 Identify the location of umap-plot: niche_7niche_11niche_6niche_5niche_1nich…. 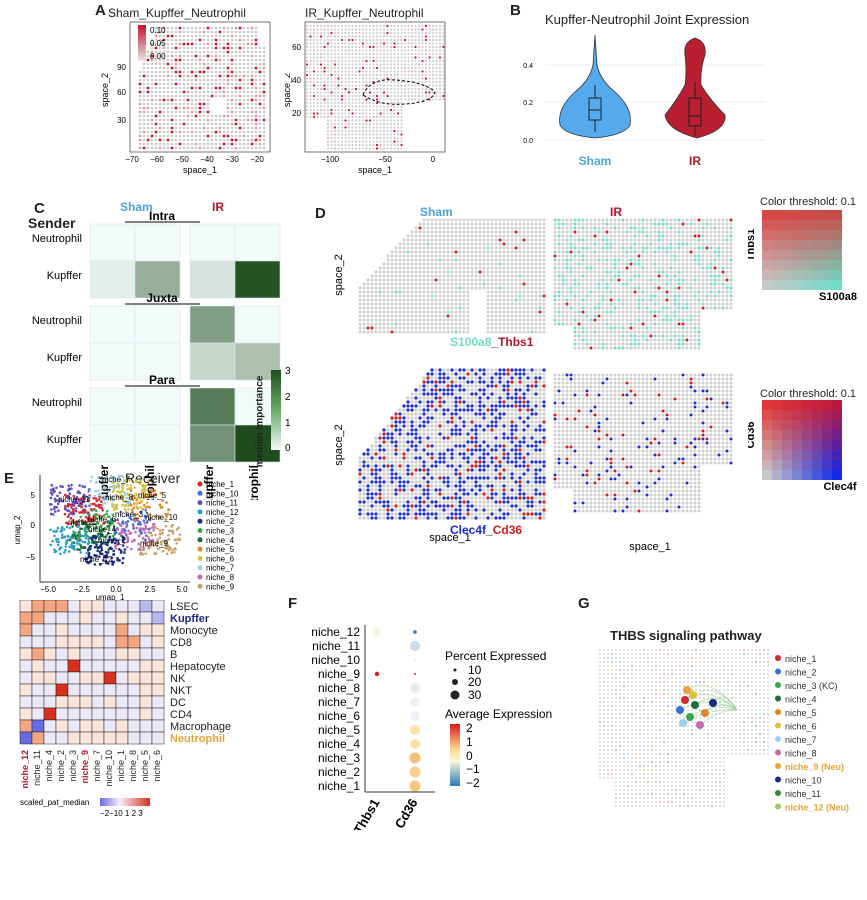
(101, 537).